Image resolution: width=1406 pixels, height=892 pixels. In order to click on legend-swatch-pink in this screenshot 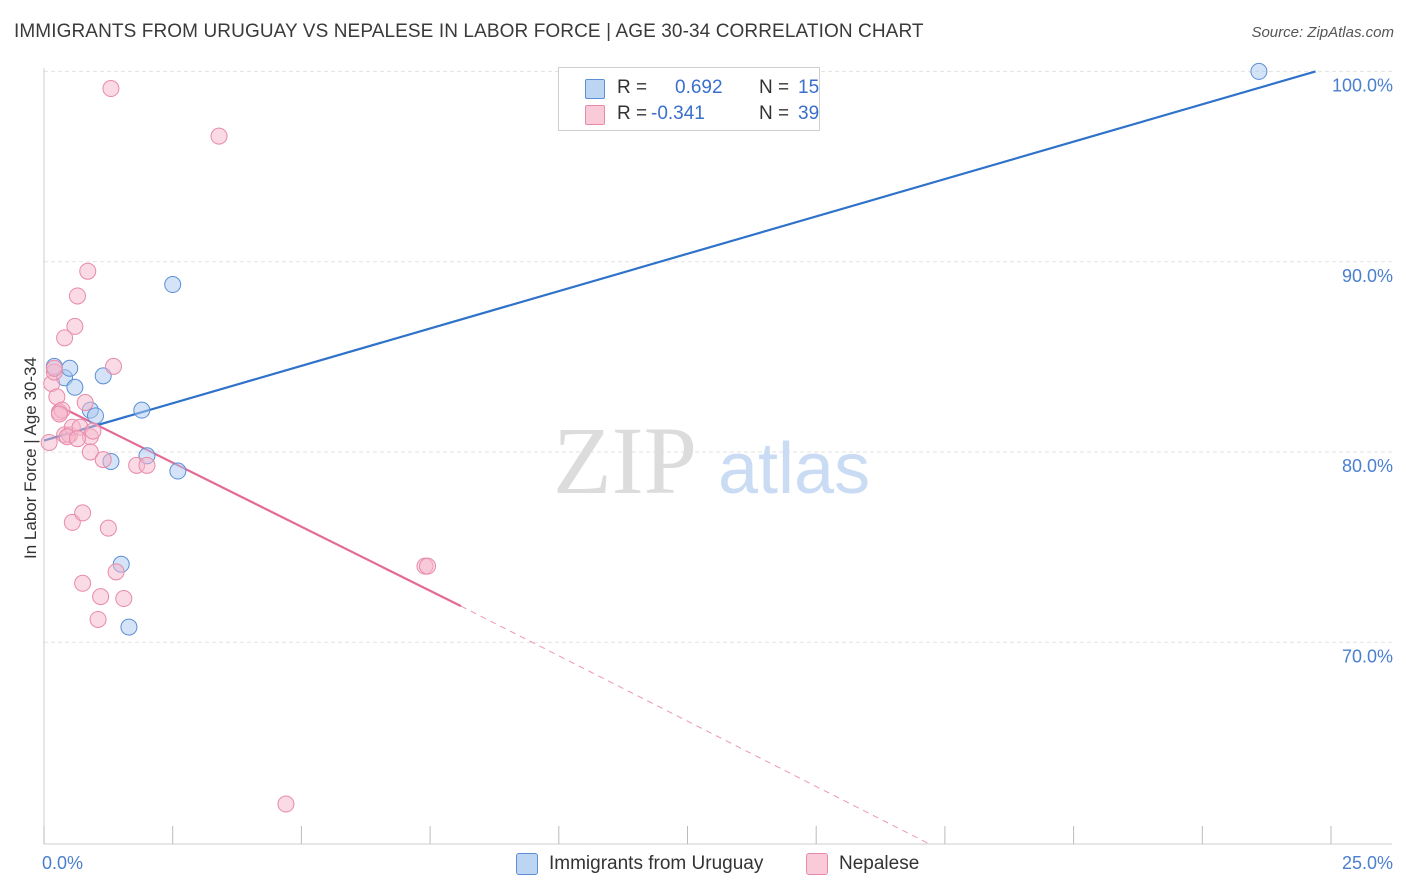, I will do `click(595, 115)`.